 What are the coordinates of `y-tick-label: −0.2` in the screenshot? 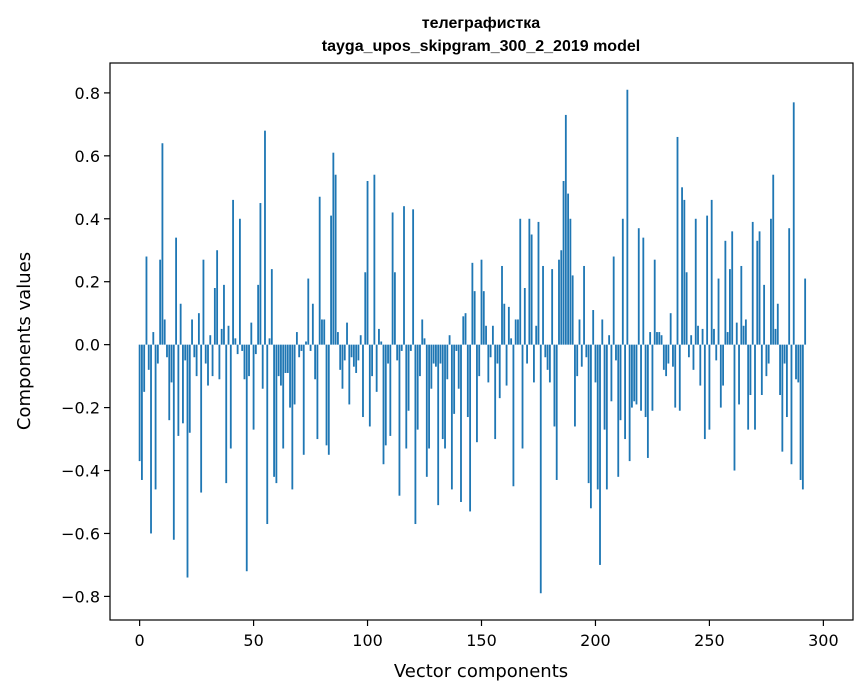 It's located at (80, 408).